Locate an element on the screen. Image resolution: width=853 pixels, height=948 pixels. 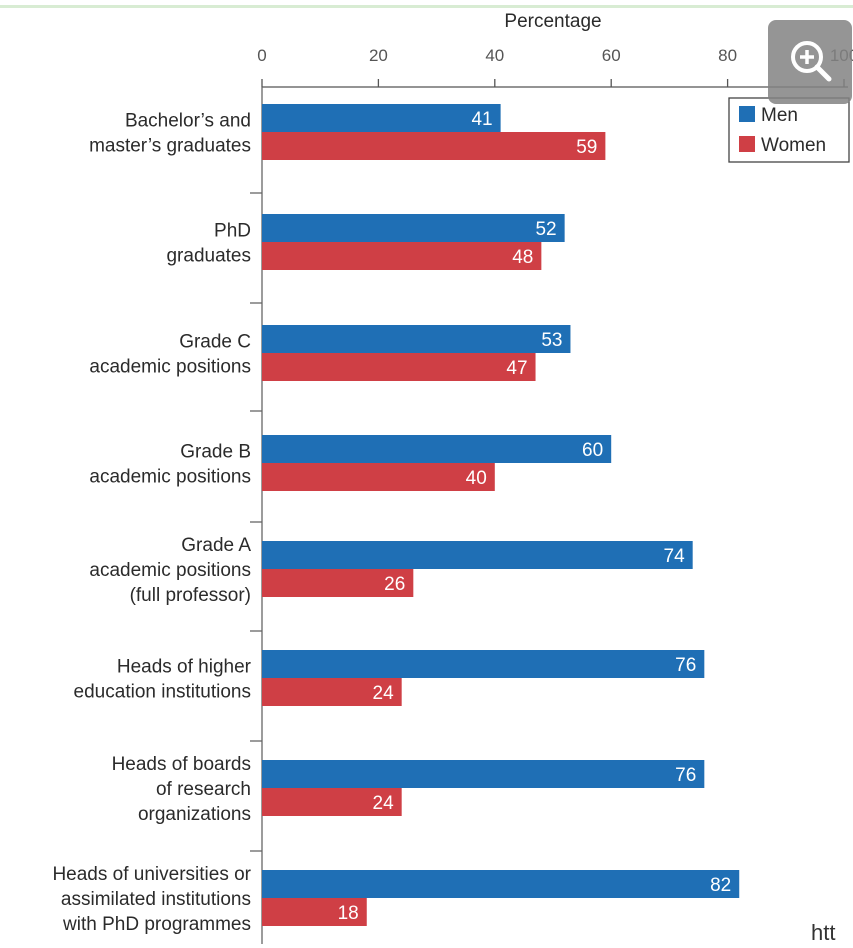
category-label-line: PhD is located at coordinates (232, 231).